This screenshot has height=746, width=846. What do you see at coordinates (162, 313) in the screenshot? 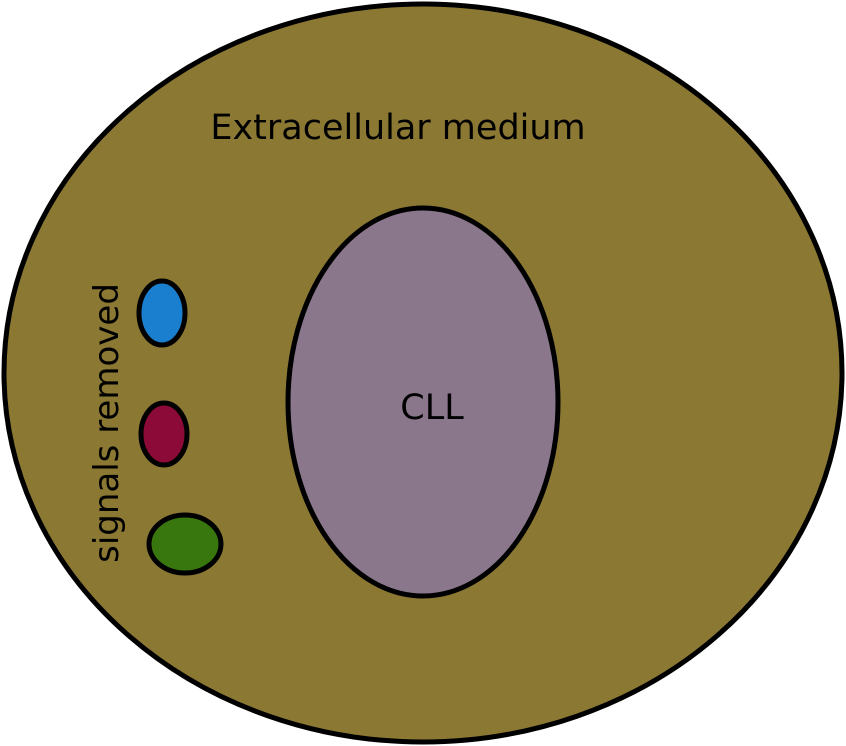
I see `blue-signal` at bounding box center [162, 313].